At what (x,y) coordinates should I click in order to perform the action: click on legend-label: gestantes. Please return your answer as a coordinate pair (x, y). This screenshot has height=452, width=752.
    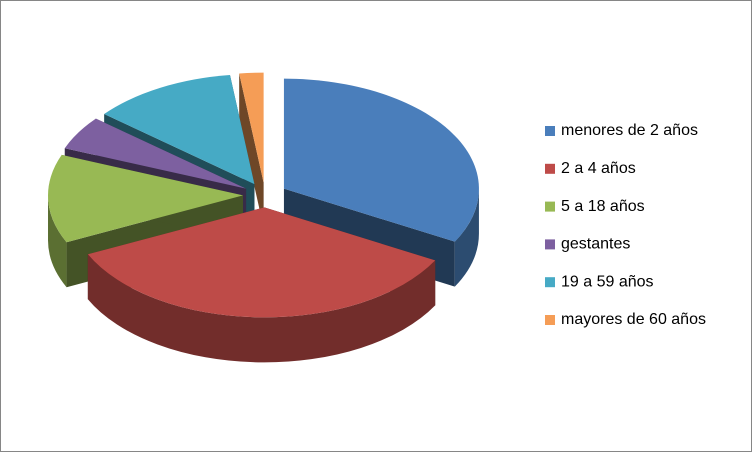
    Looking at the image, I should click on (595, 244).